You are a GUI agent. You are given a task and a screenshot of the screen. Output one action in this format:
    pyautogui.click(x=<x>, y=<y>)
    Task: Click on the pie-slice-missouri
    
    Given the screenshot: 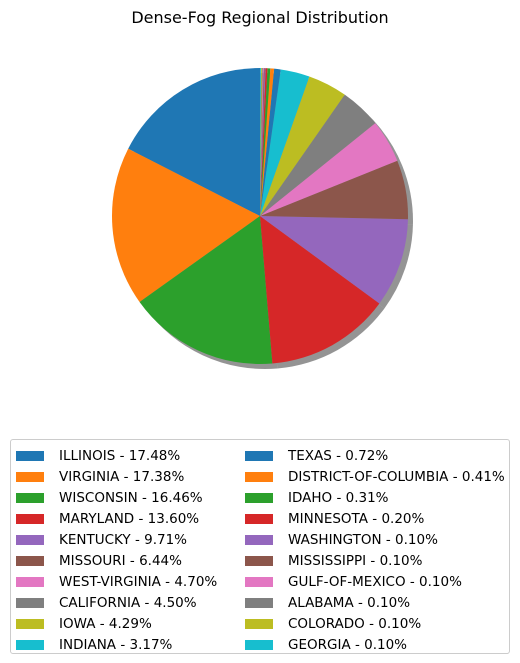 What is the action you would take?
    pyautogui.click(x=334, y=190)
    